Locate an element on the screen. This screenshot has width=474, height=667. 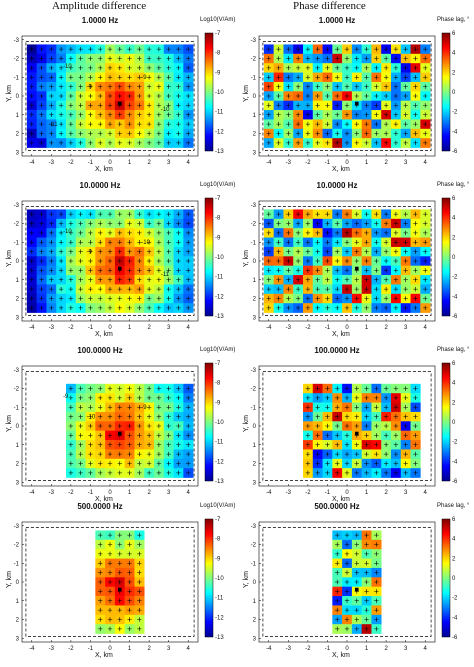
panel-title: 1.0000 Hz is located at coordinates (337, 20).